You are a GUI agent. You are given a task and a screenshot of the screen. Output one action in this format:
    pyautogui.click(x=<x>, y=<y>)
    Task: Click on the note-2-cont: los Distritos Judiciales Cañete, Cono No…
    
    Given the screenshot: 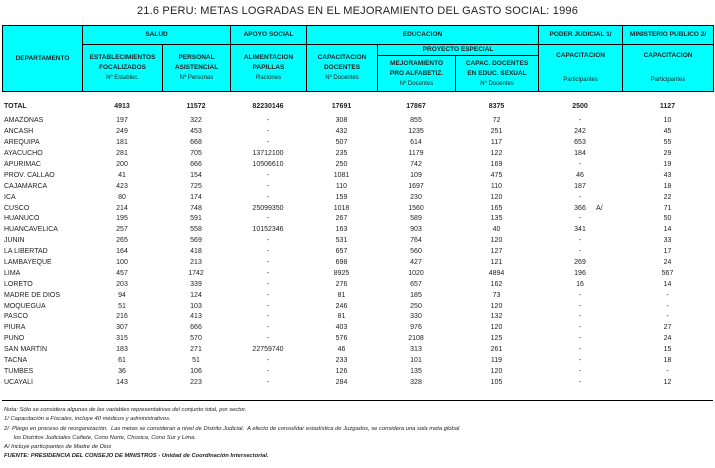 What is the action you would take?
    pyautogui.click(x=100, y=437)
    